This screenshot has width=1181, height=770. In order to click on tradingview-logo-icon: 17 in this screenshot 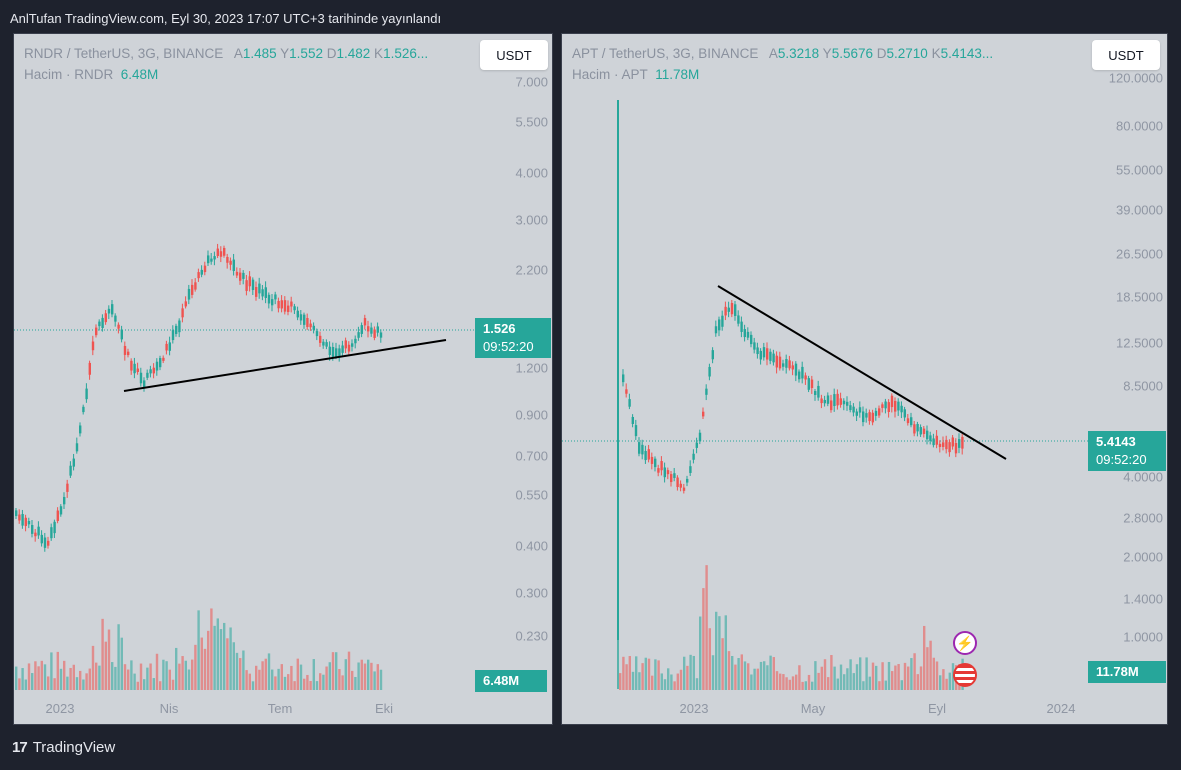, I will do `click(20, 747)`.